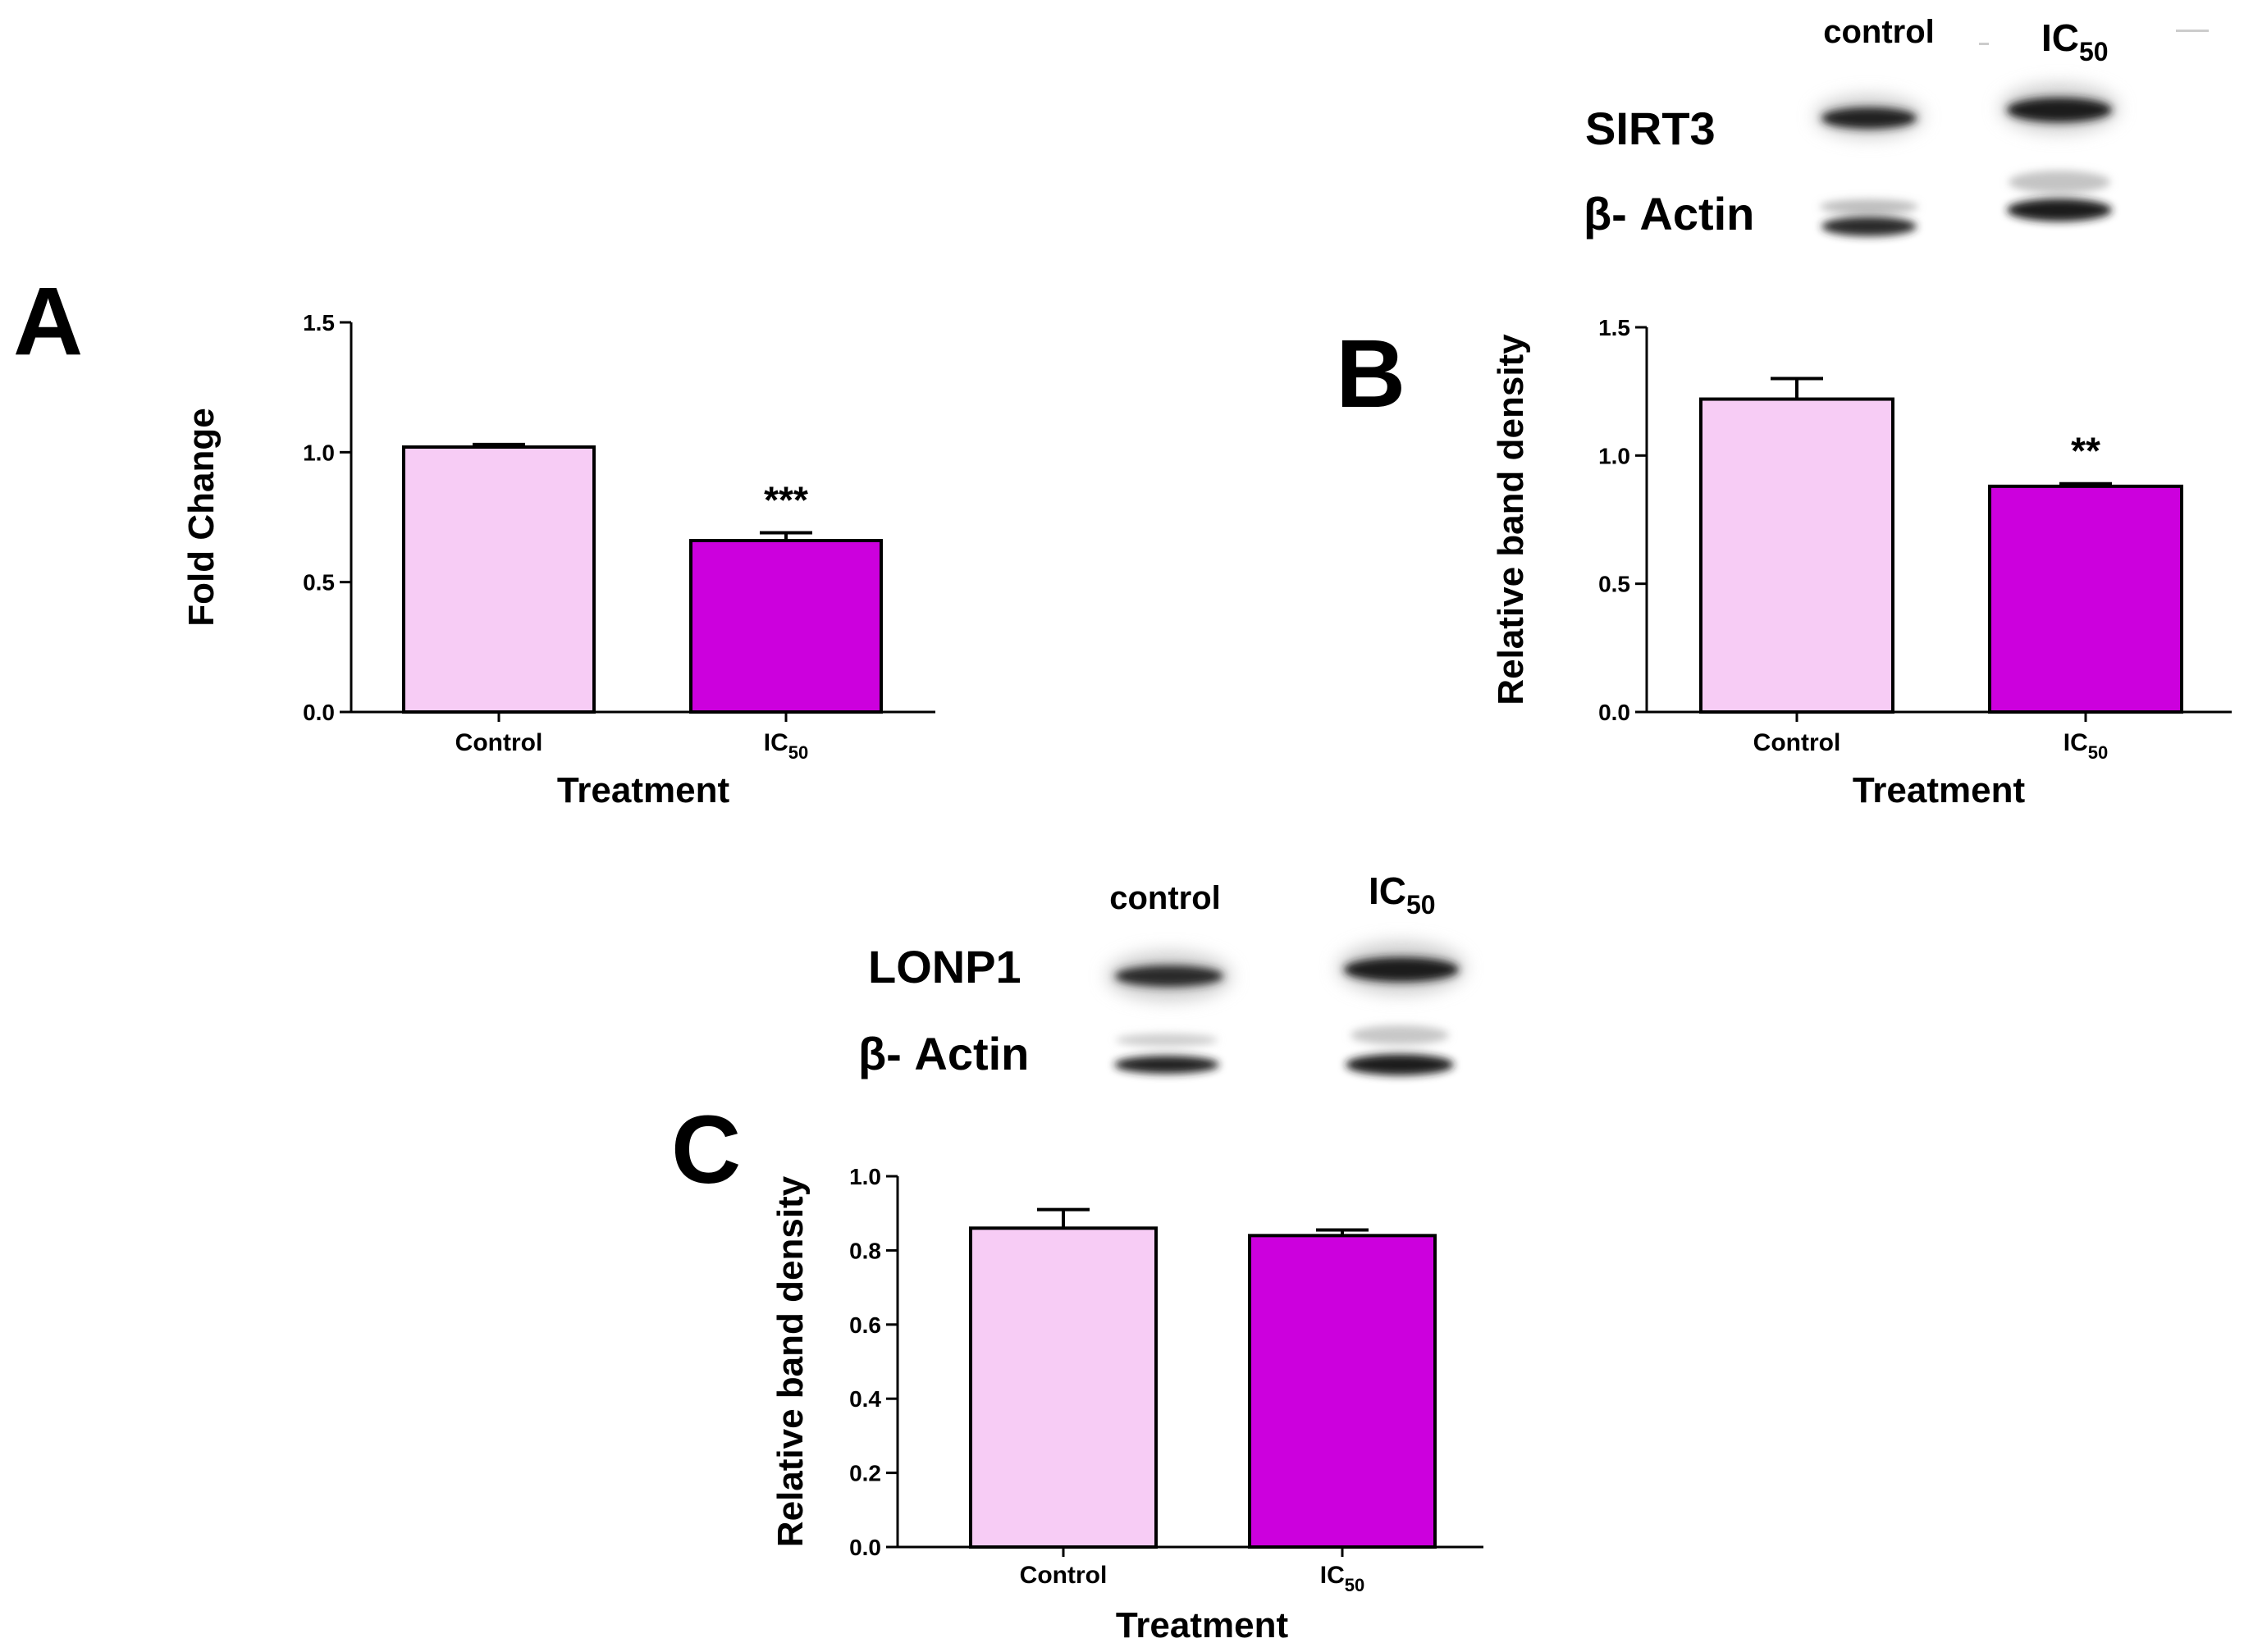 The image size is (2244, 1652). Describe the element at coordinates (1165, 898) in the screenshot. I see `blot-c-lane-control: control` at that location.